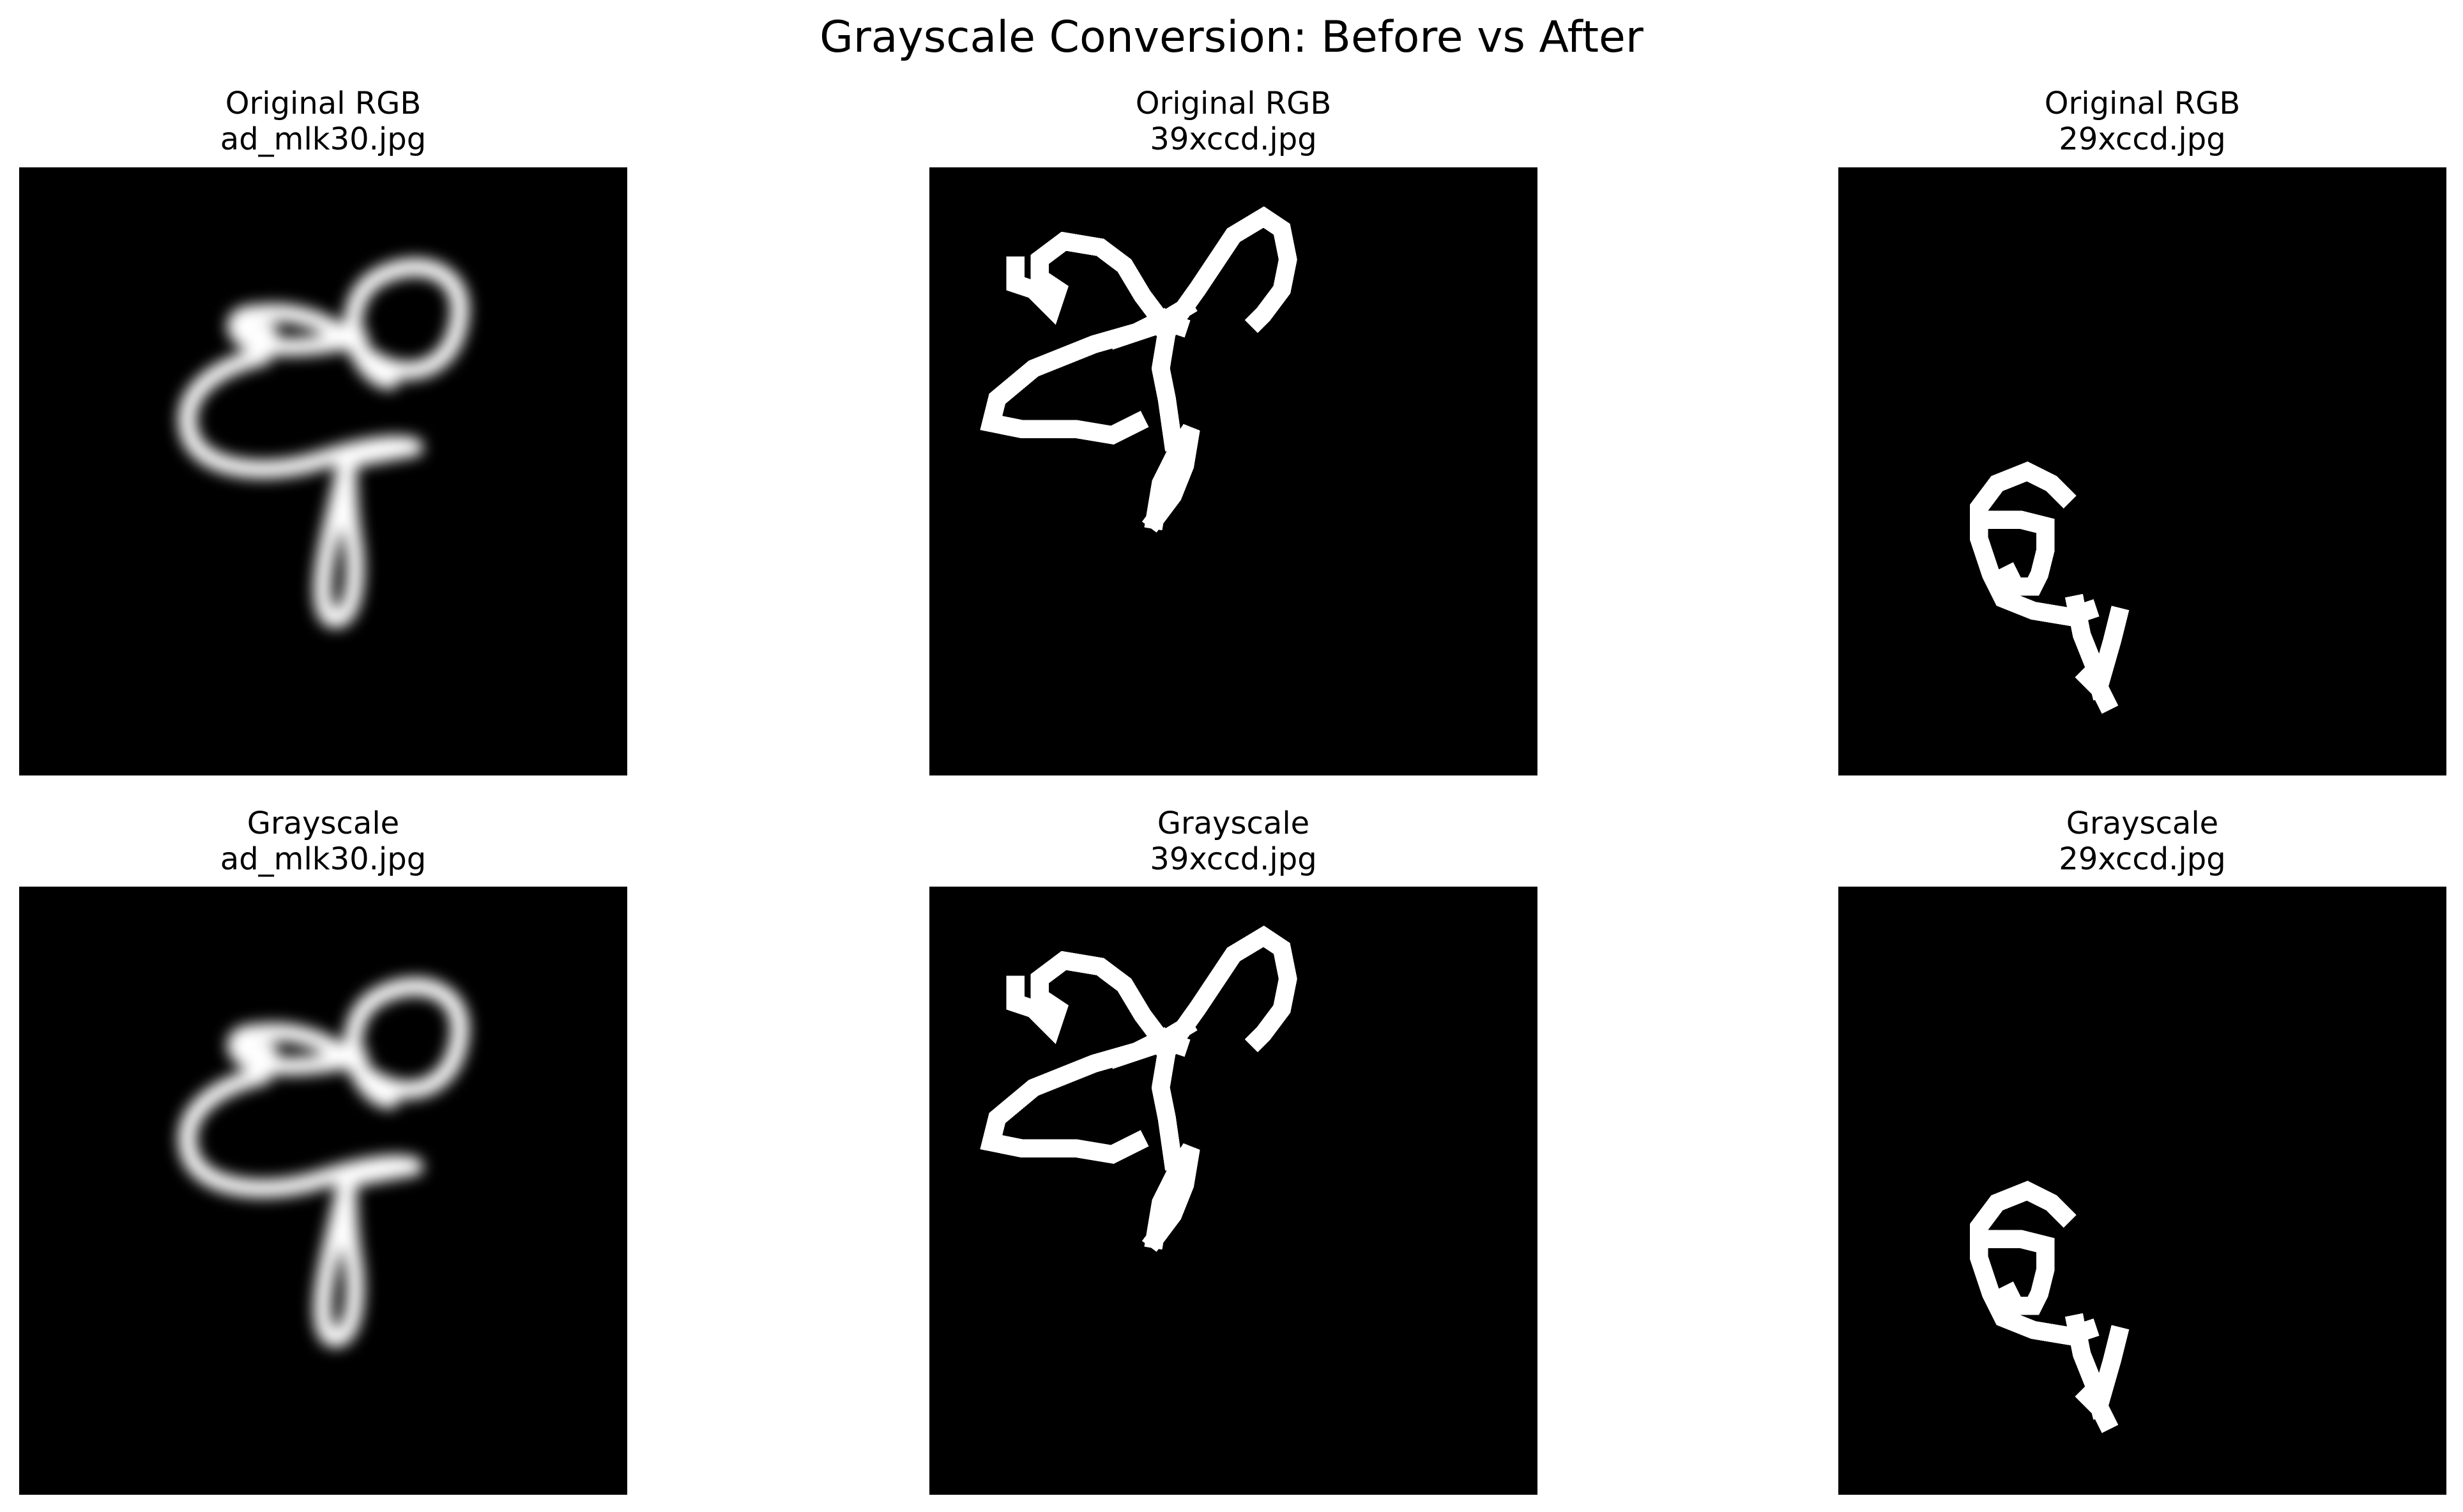  I want to click on panel-title-r2c2: Grayscale 39xccd.jpg, so click(1233, 841).